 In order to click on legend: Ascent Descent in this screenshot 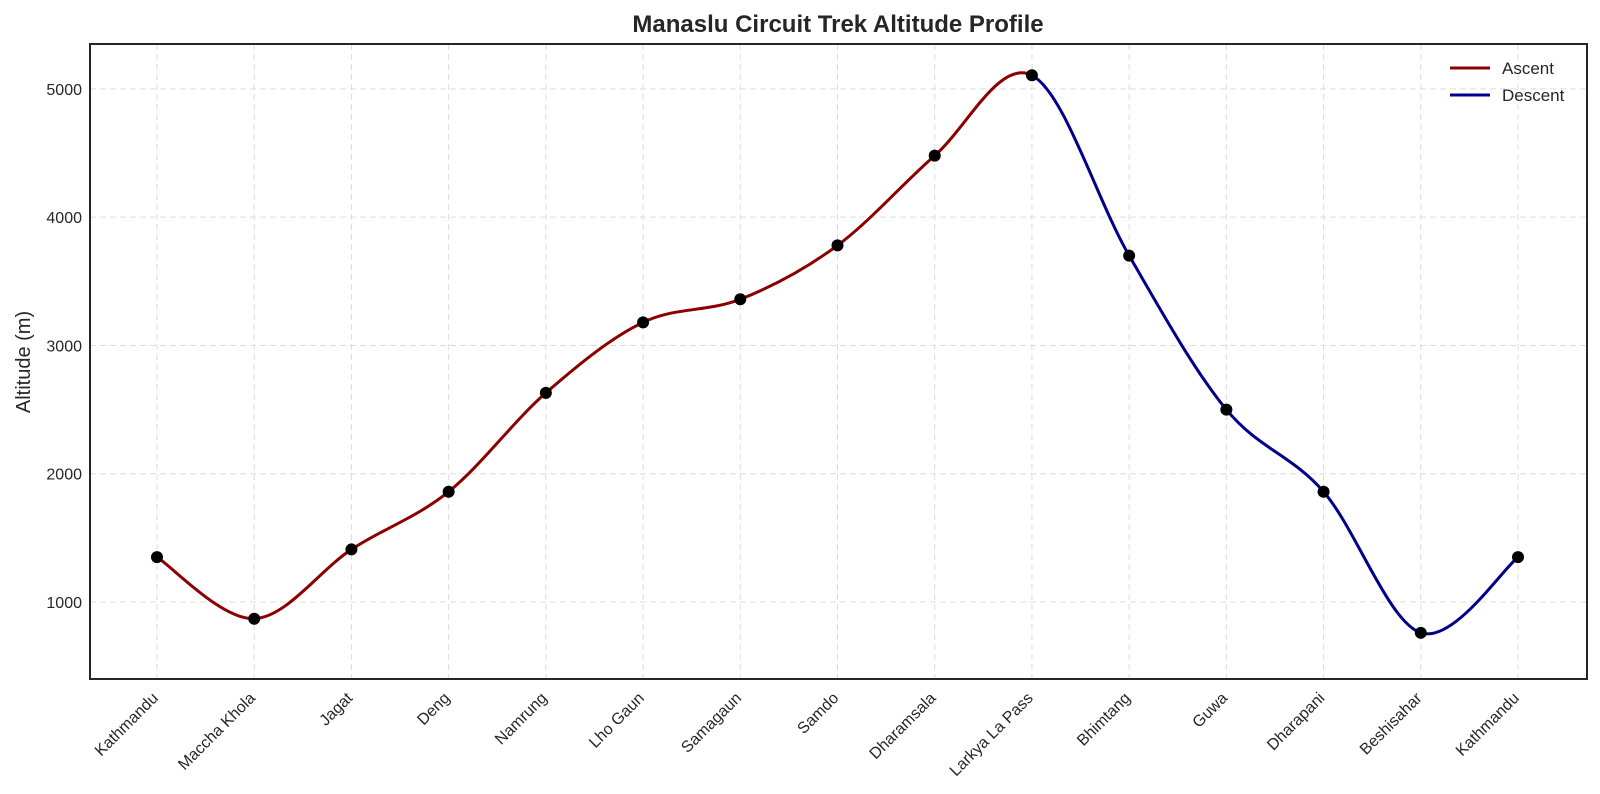, I will do `click(1507, 82)`.